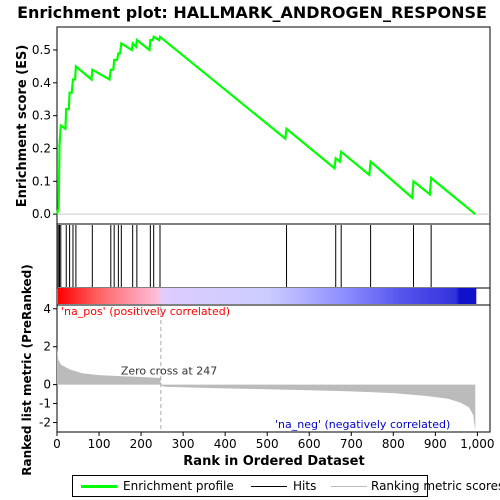 This screenshot has width=500, height=500. What do you see at coordinates (41, 50) in the screenshot?
I see `es-y-tick-label: 0.5` at bounding box center [41, 50].